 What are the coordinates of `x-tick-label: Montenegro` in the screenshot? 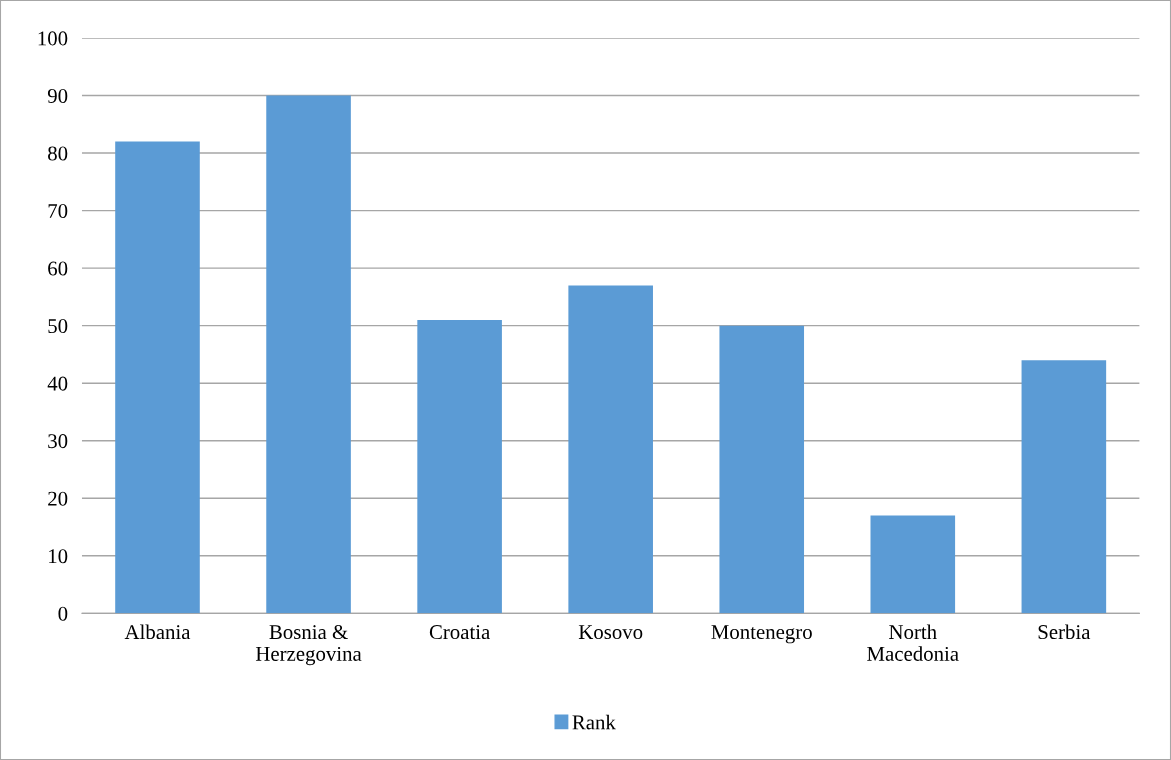 It's located at (761, 634).